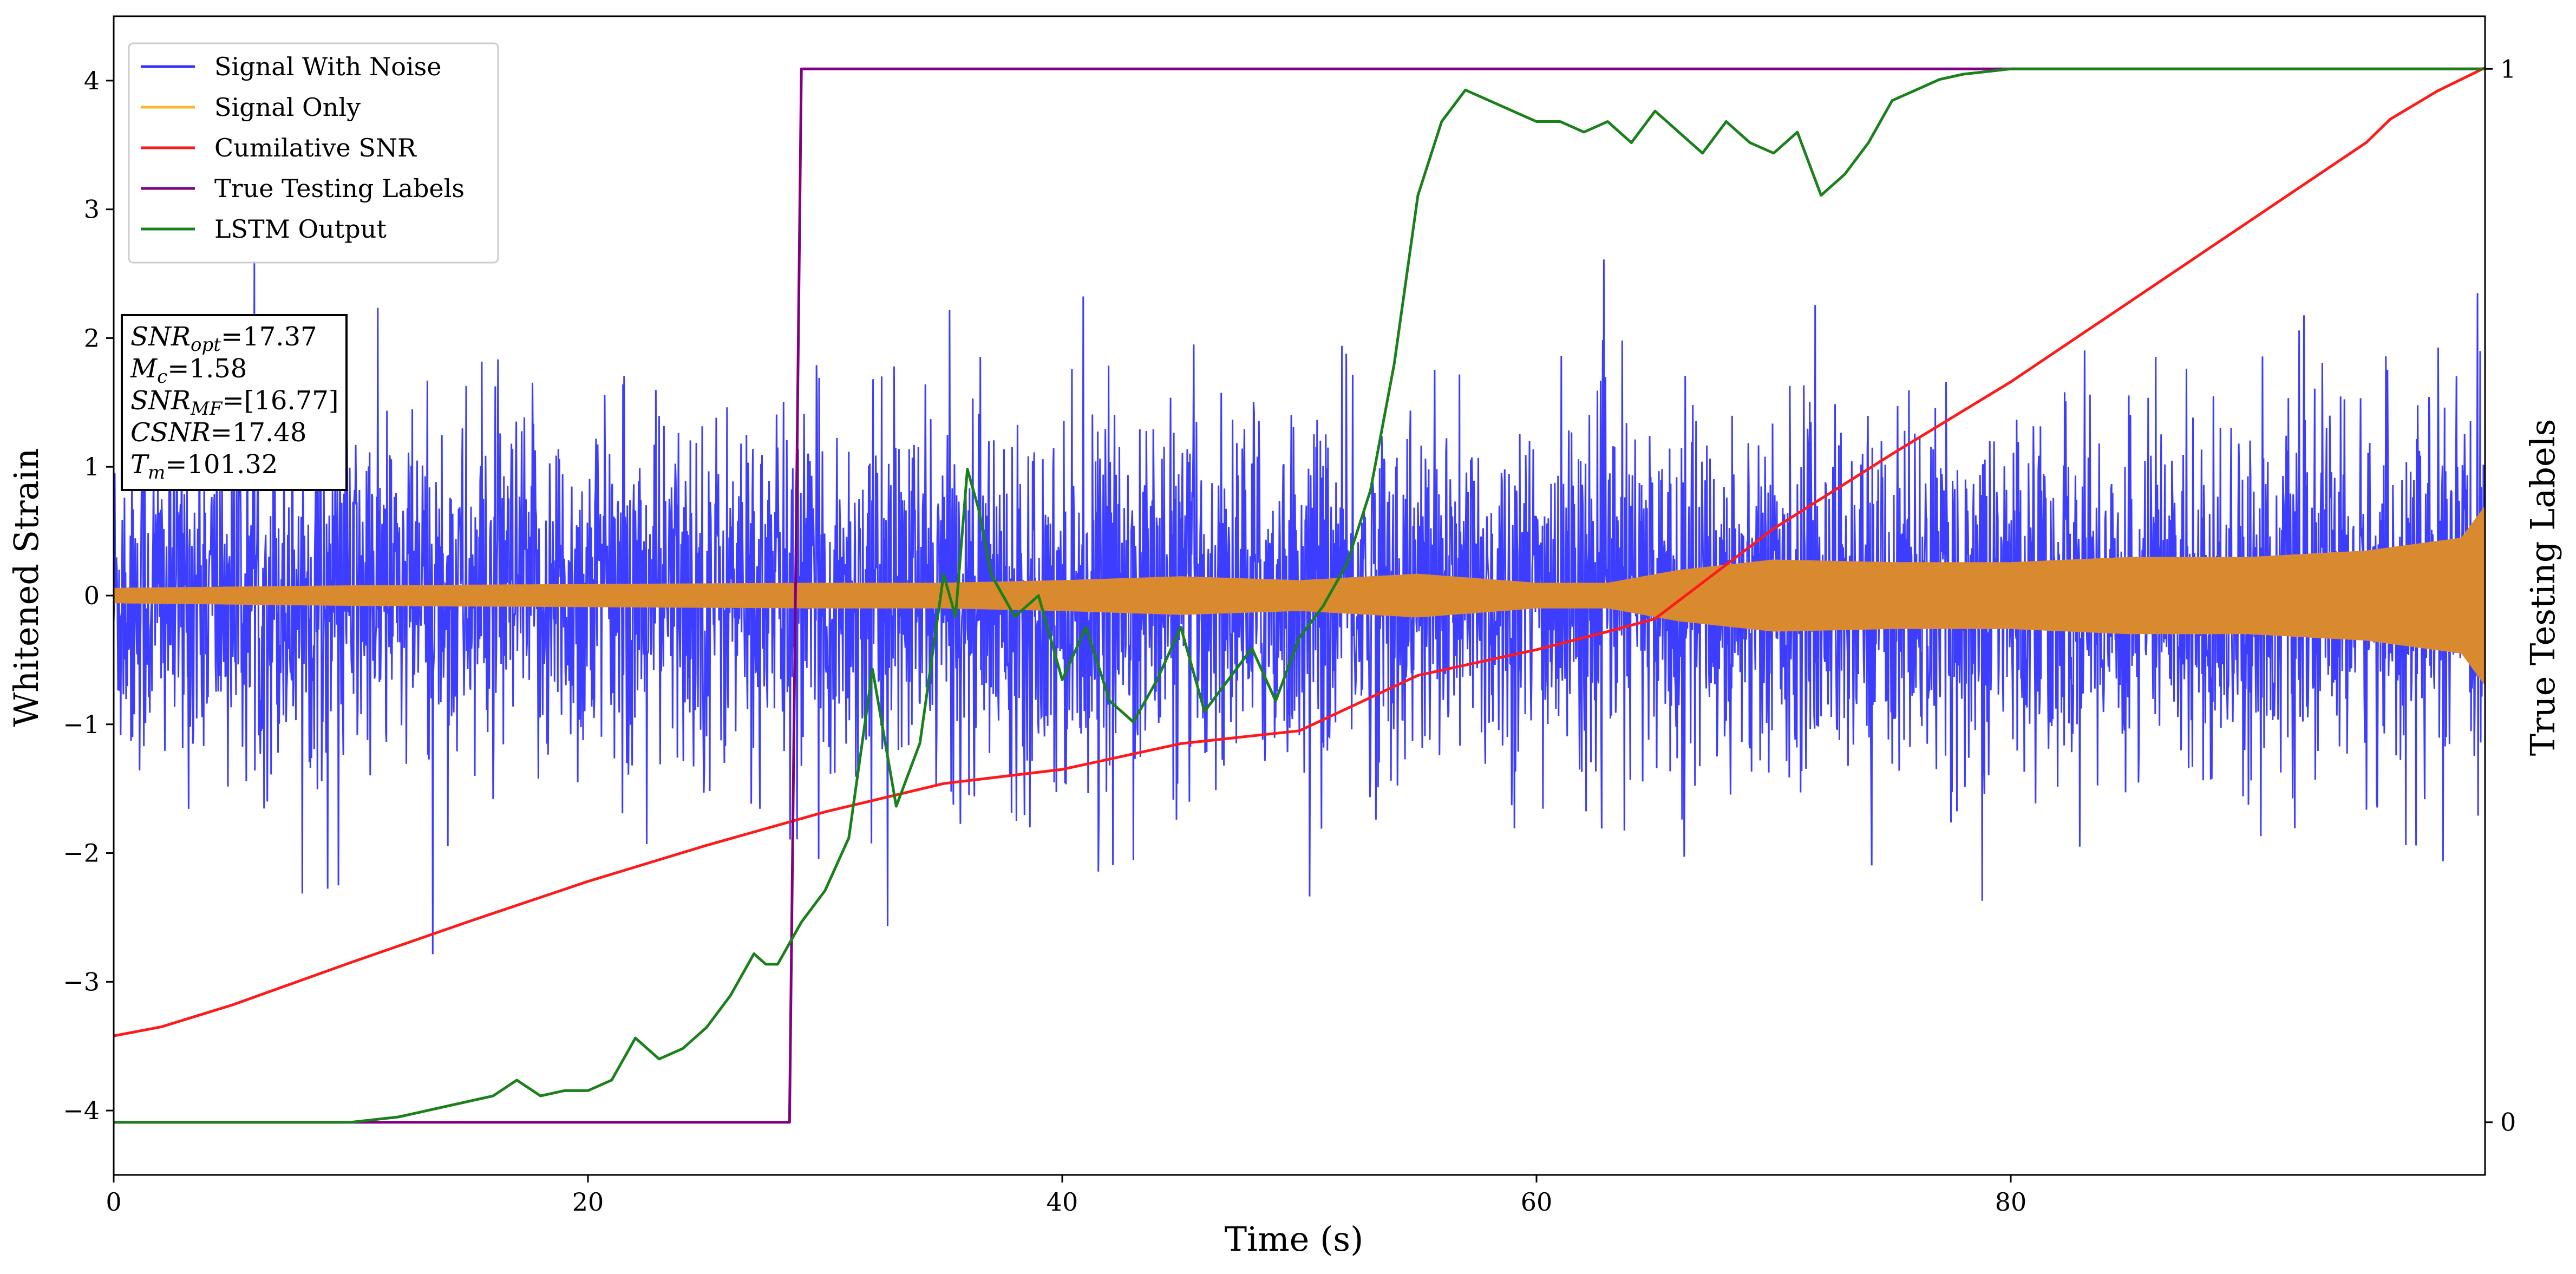  I want to click on y-tick-label: −1, so click(82, 724).